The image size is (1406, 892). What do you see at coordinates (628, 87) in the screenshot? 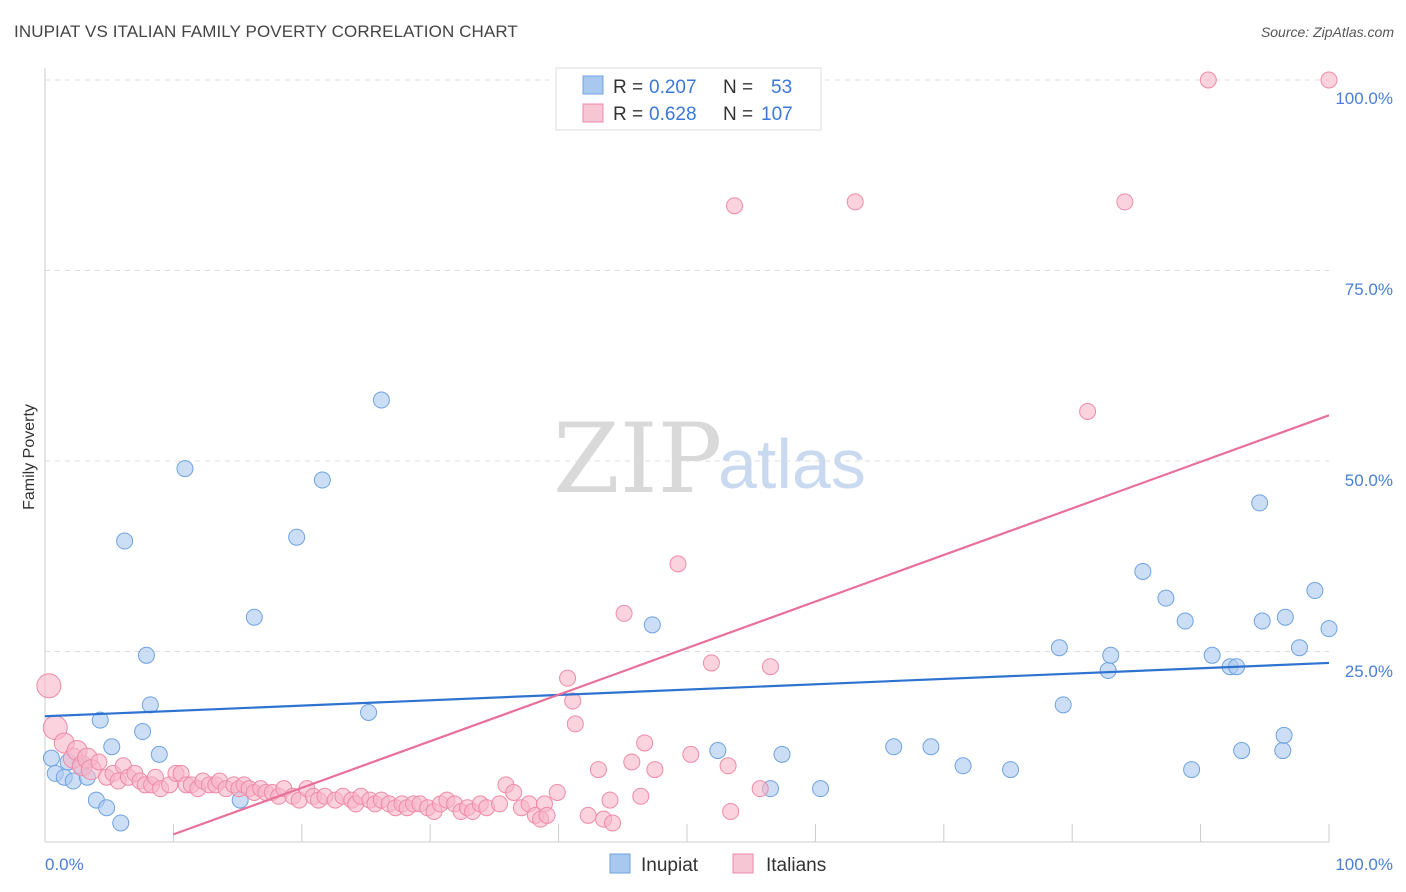
I see `legend-r-label-1: R =` at bounding box center [628, 87].